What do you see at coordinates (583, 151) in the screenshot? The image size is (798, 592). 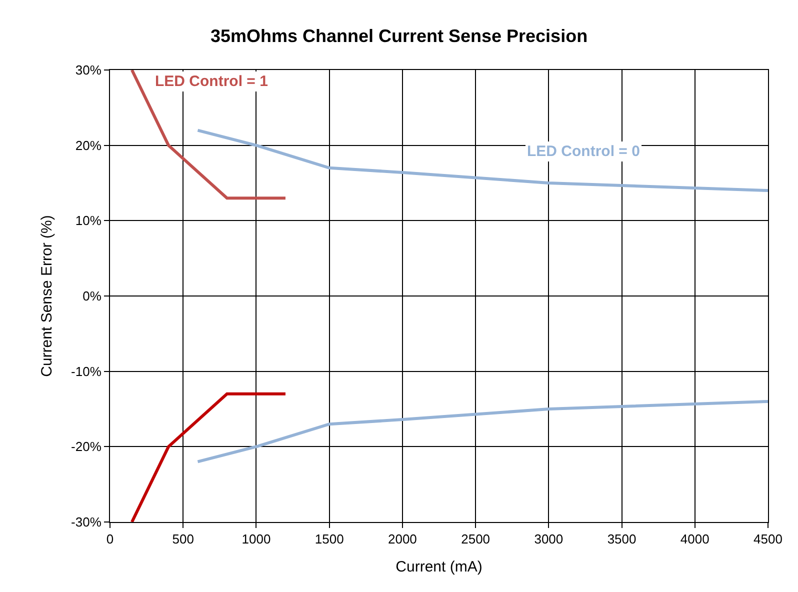 I see `annotation: LED Control = 0` at bounding box center [583, 151].